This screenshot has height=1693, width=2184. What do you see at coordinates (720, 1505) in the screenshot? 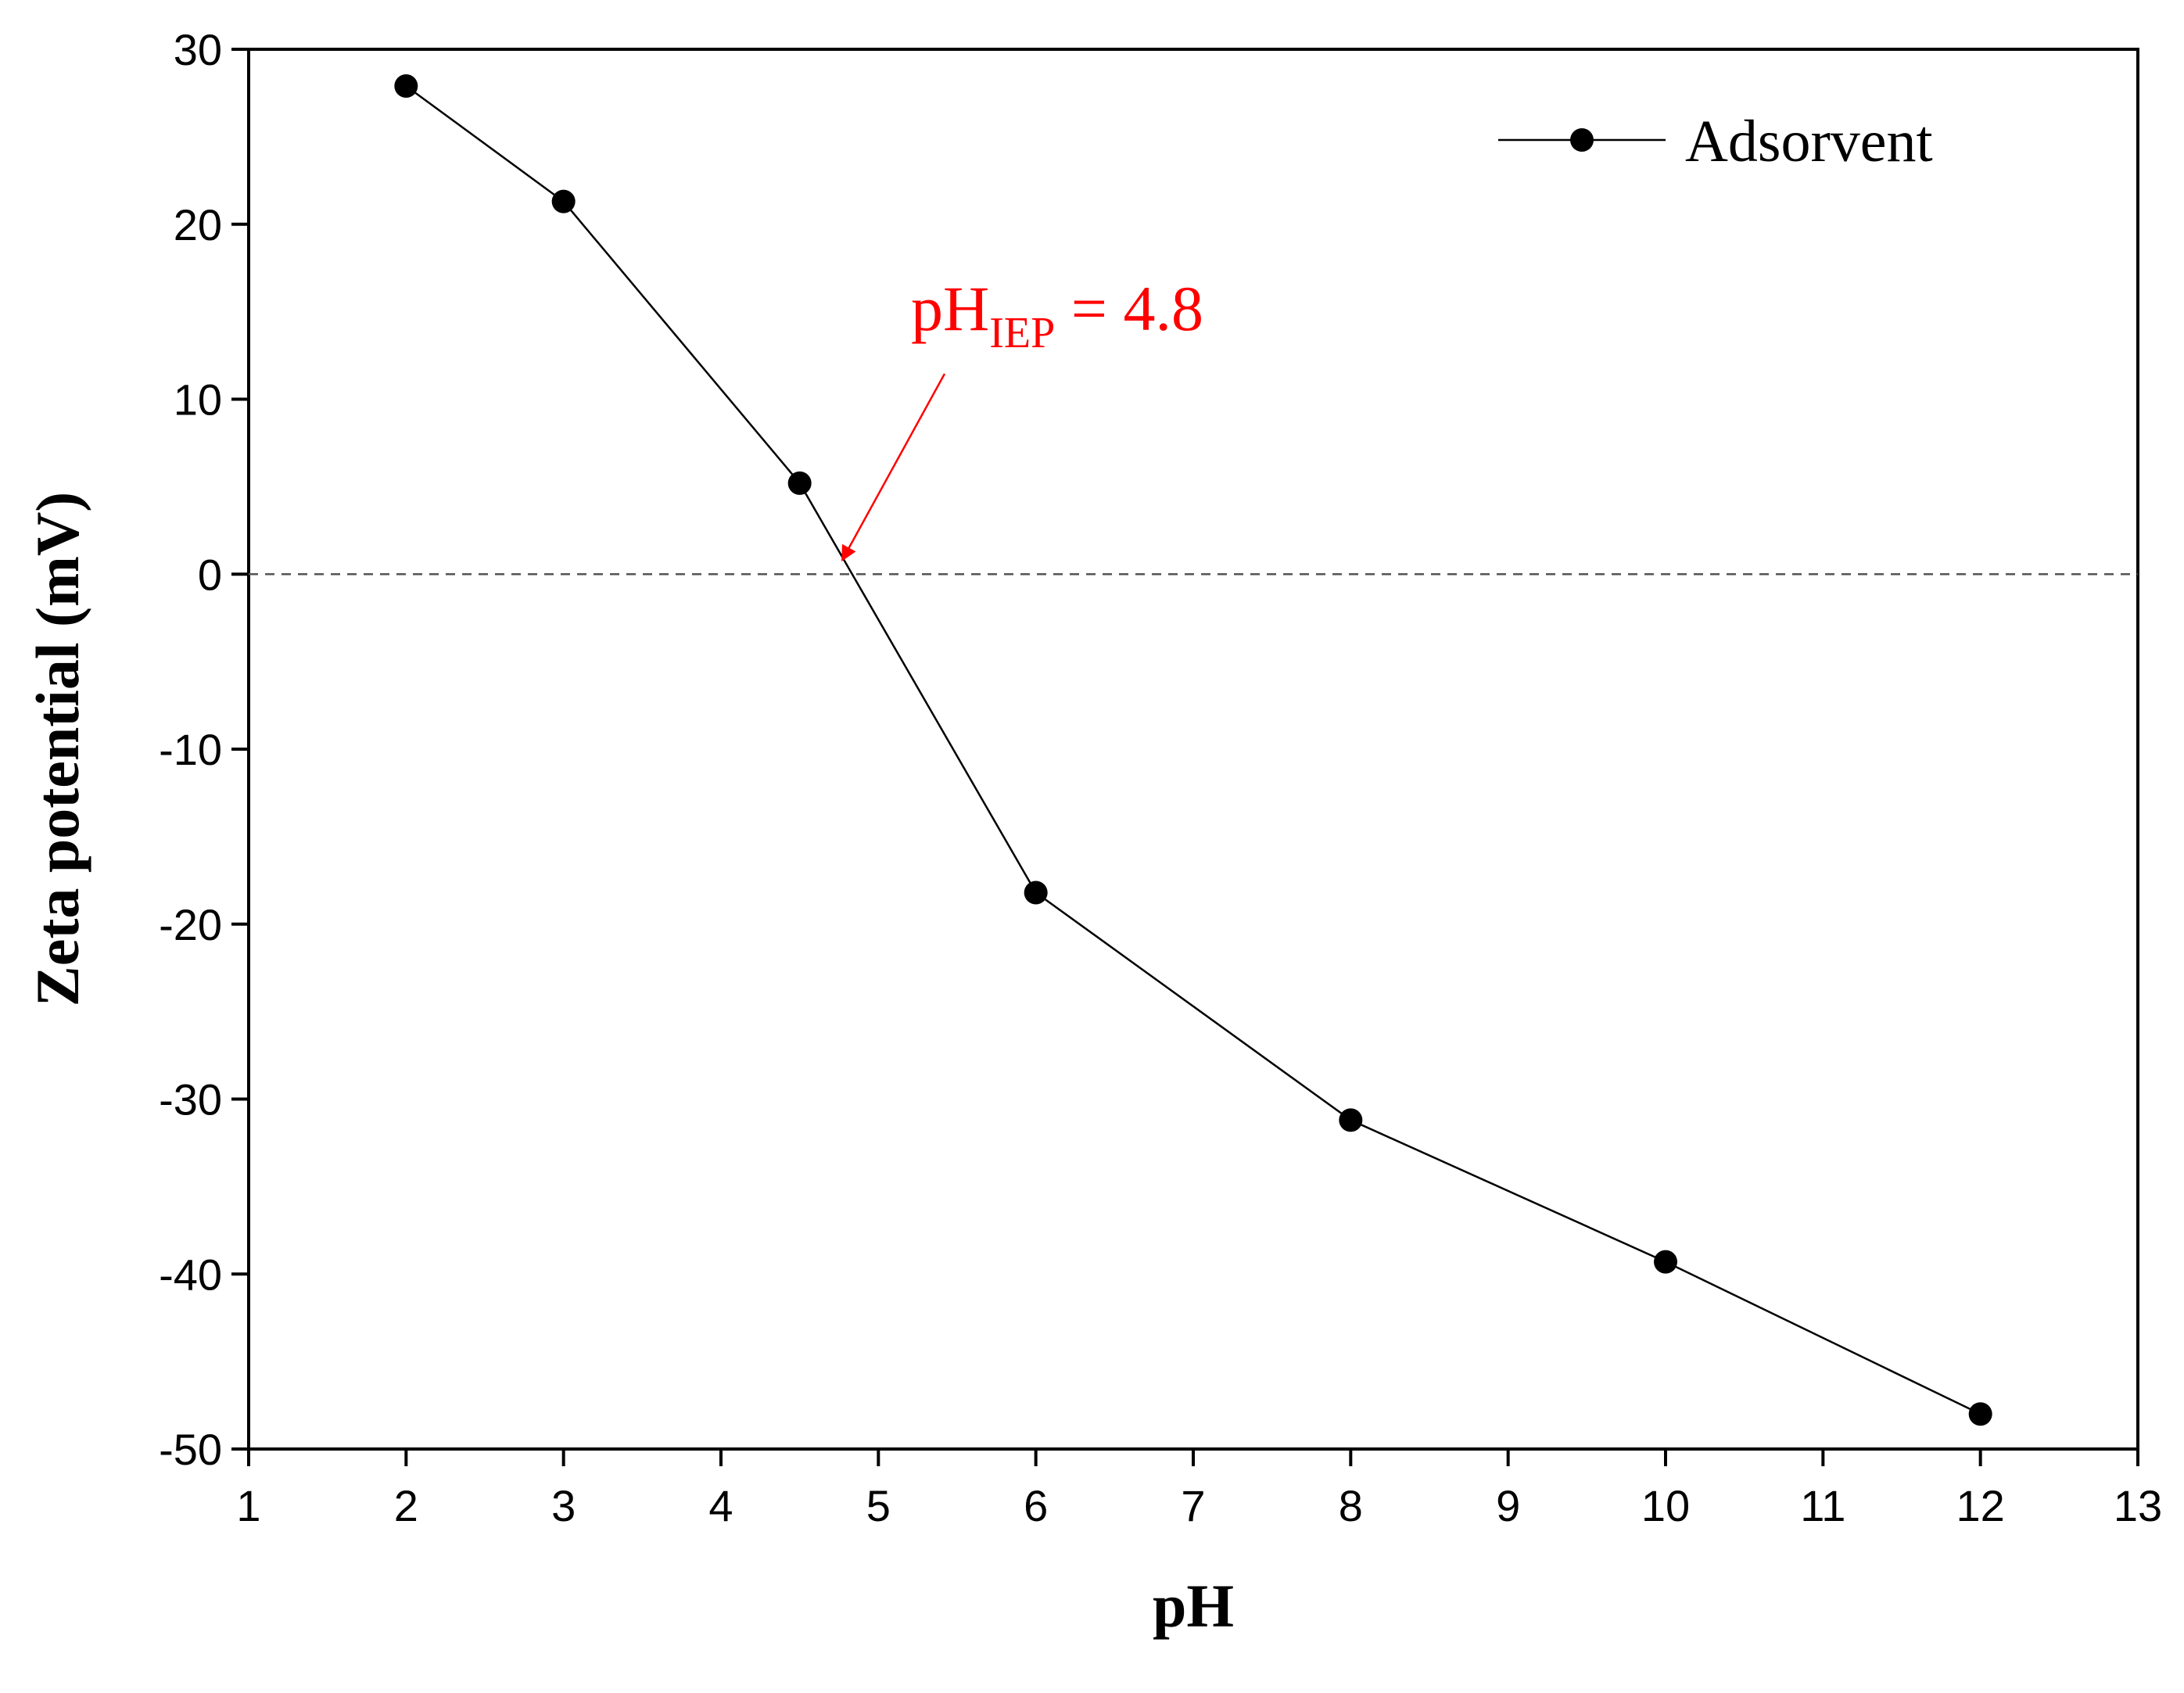
I see `x-tick-label: 4` at bounding box center [720, 1505].